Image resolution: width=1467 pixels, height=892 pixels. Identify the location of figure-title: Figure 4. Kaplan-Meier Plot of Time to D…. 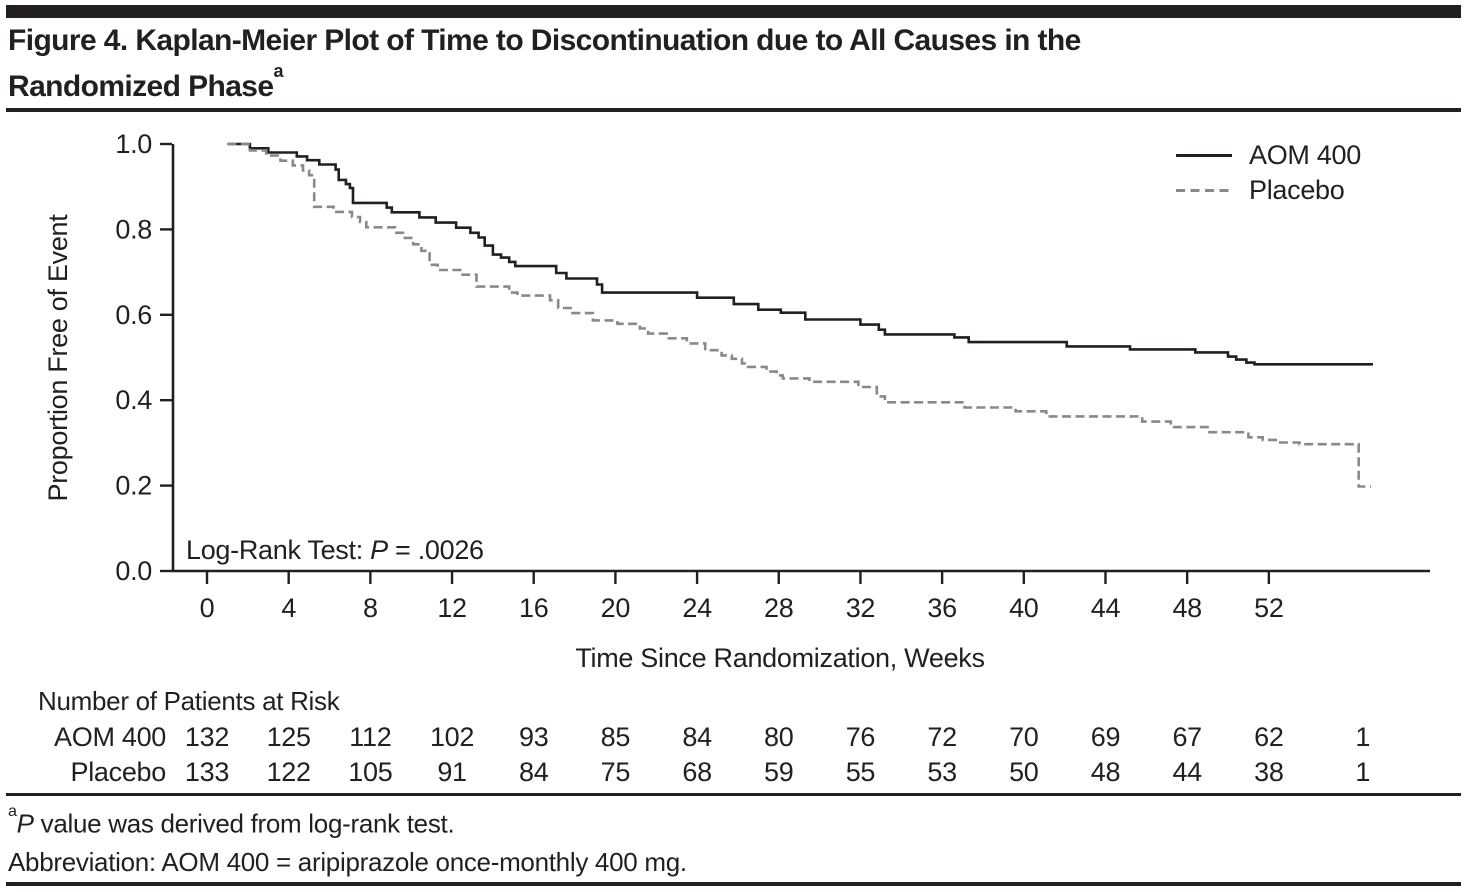
(733, 64).